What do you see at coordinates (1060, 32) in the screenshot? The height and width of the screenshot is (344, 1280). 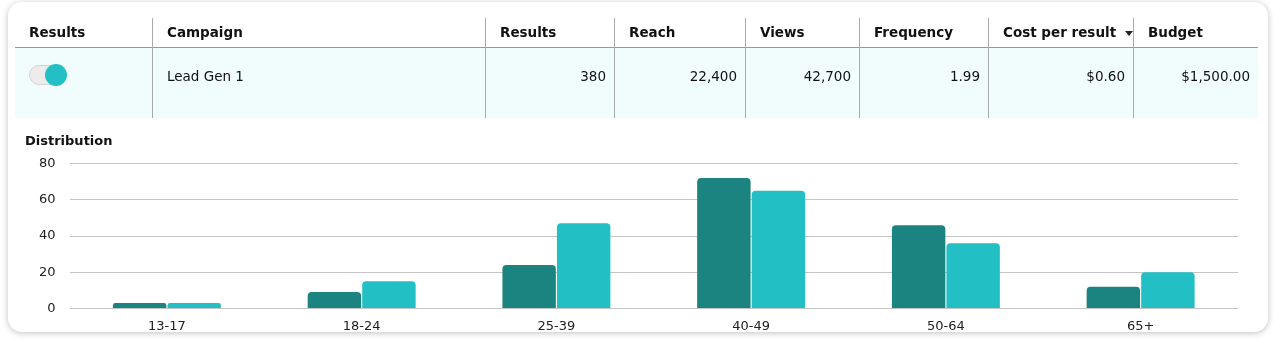 I see `category-label: Cost per result` at bounding box center [1060, 32].